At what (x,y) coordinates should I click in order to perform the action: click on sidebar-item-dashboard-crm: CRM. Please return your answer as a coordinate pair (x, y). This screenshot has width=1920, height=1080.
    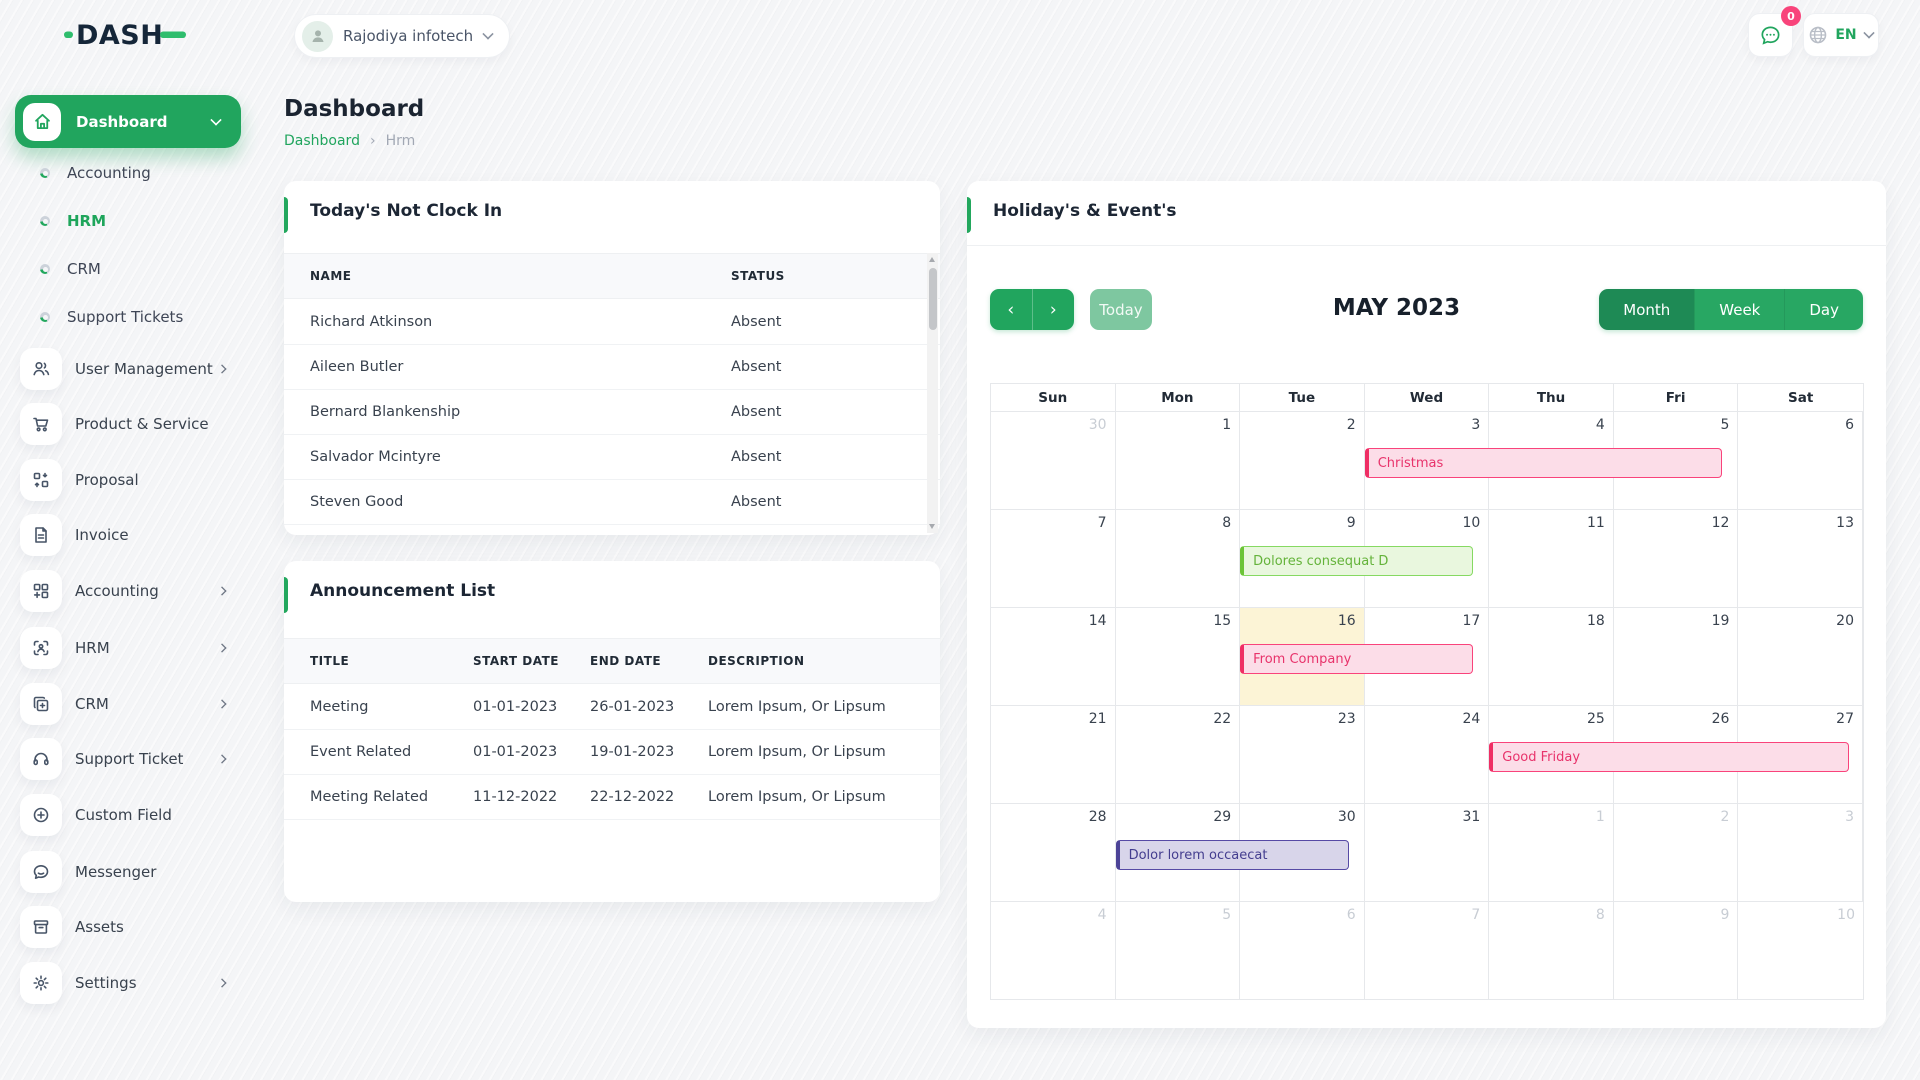
    Looking at the image, I should click on (128, 269).